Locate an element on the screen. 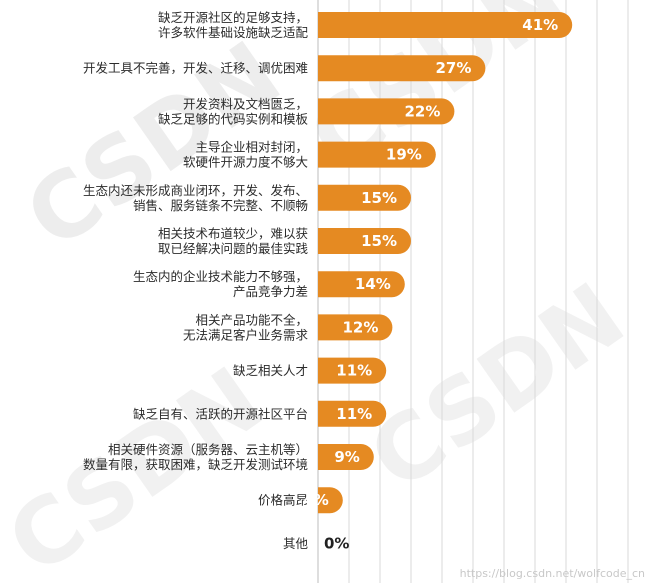  category-label: 开发资料及文档匮乏， is located at coordinates (245, 103).